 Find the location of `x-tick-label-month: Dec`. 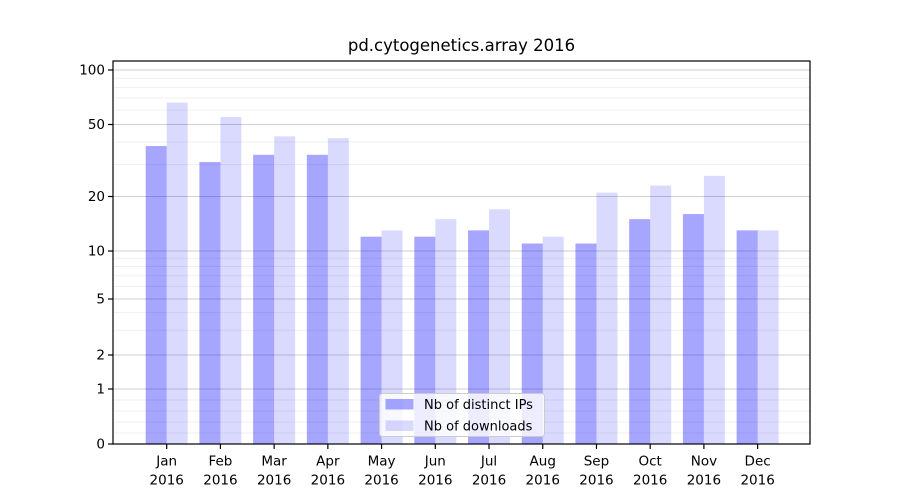

x-tick-label-month: Dec is located at coordinates (758, 462).